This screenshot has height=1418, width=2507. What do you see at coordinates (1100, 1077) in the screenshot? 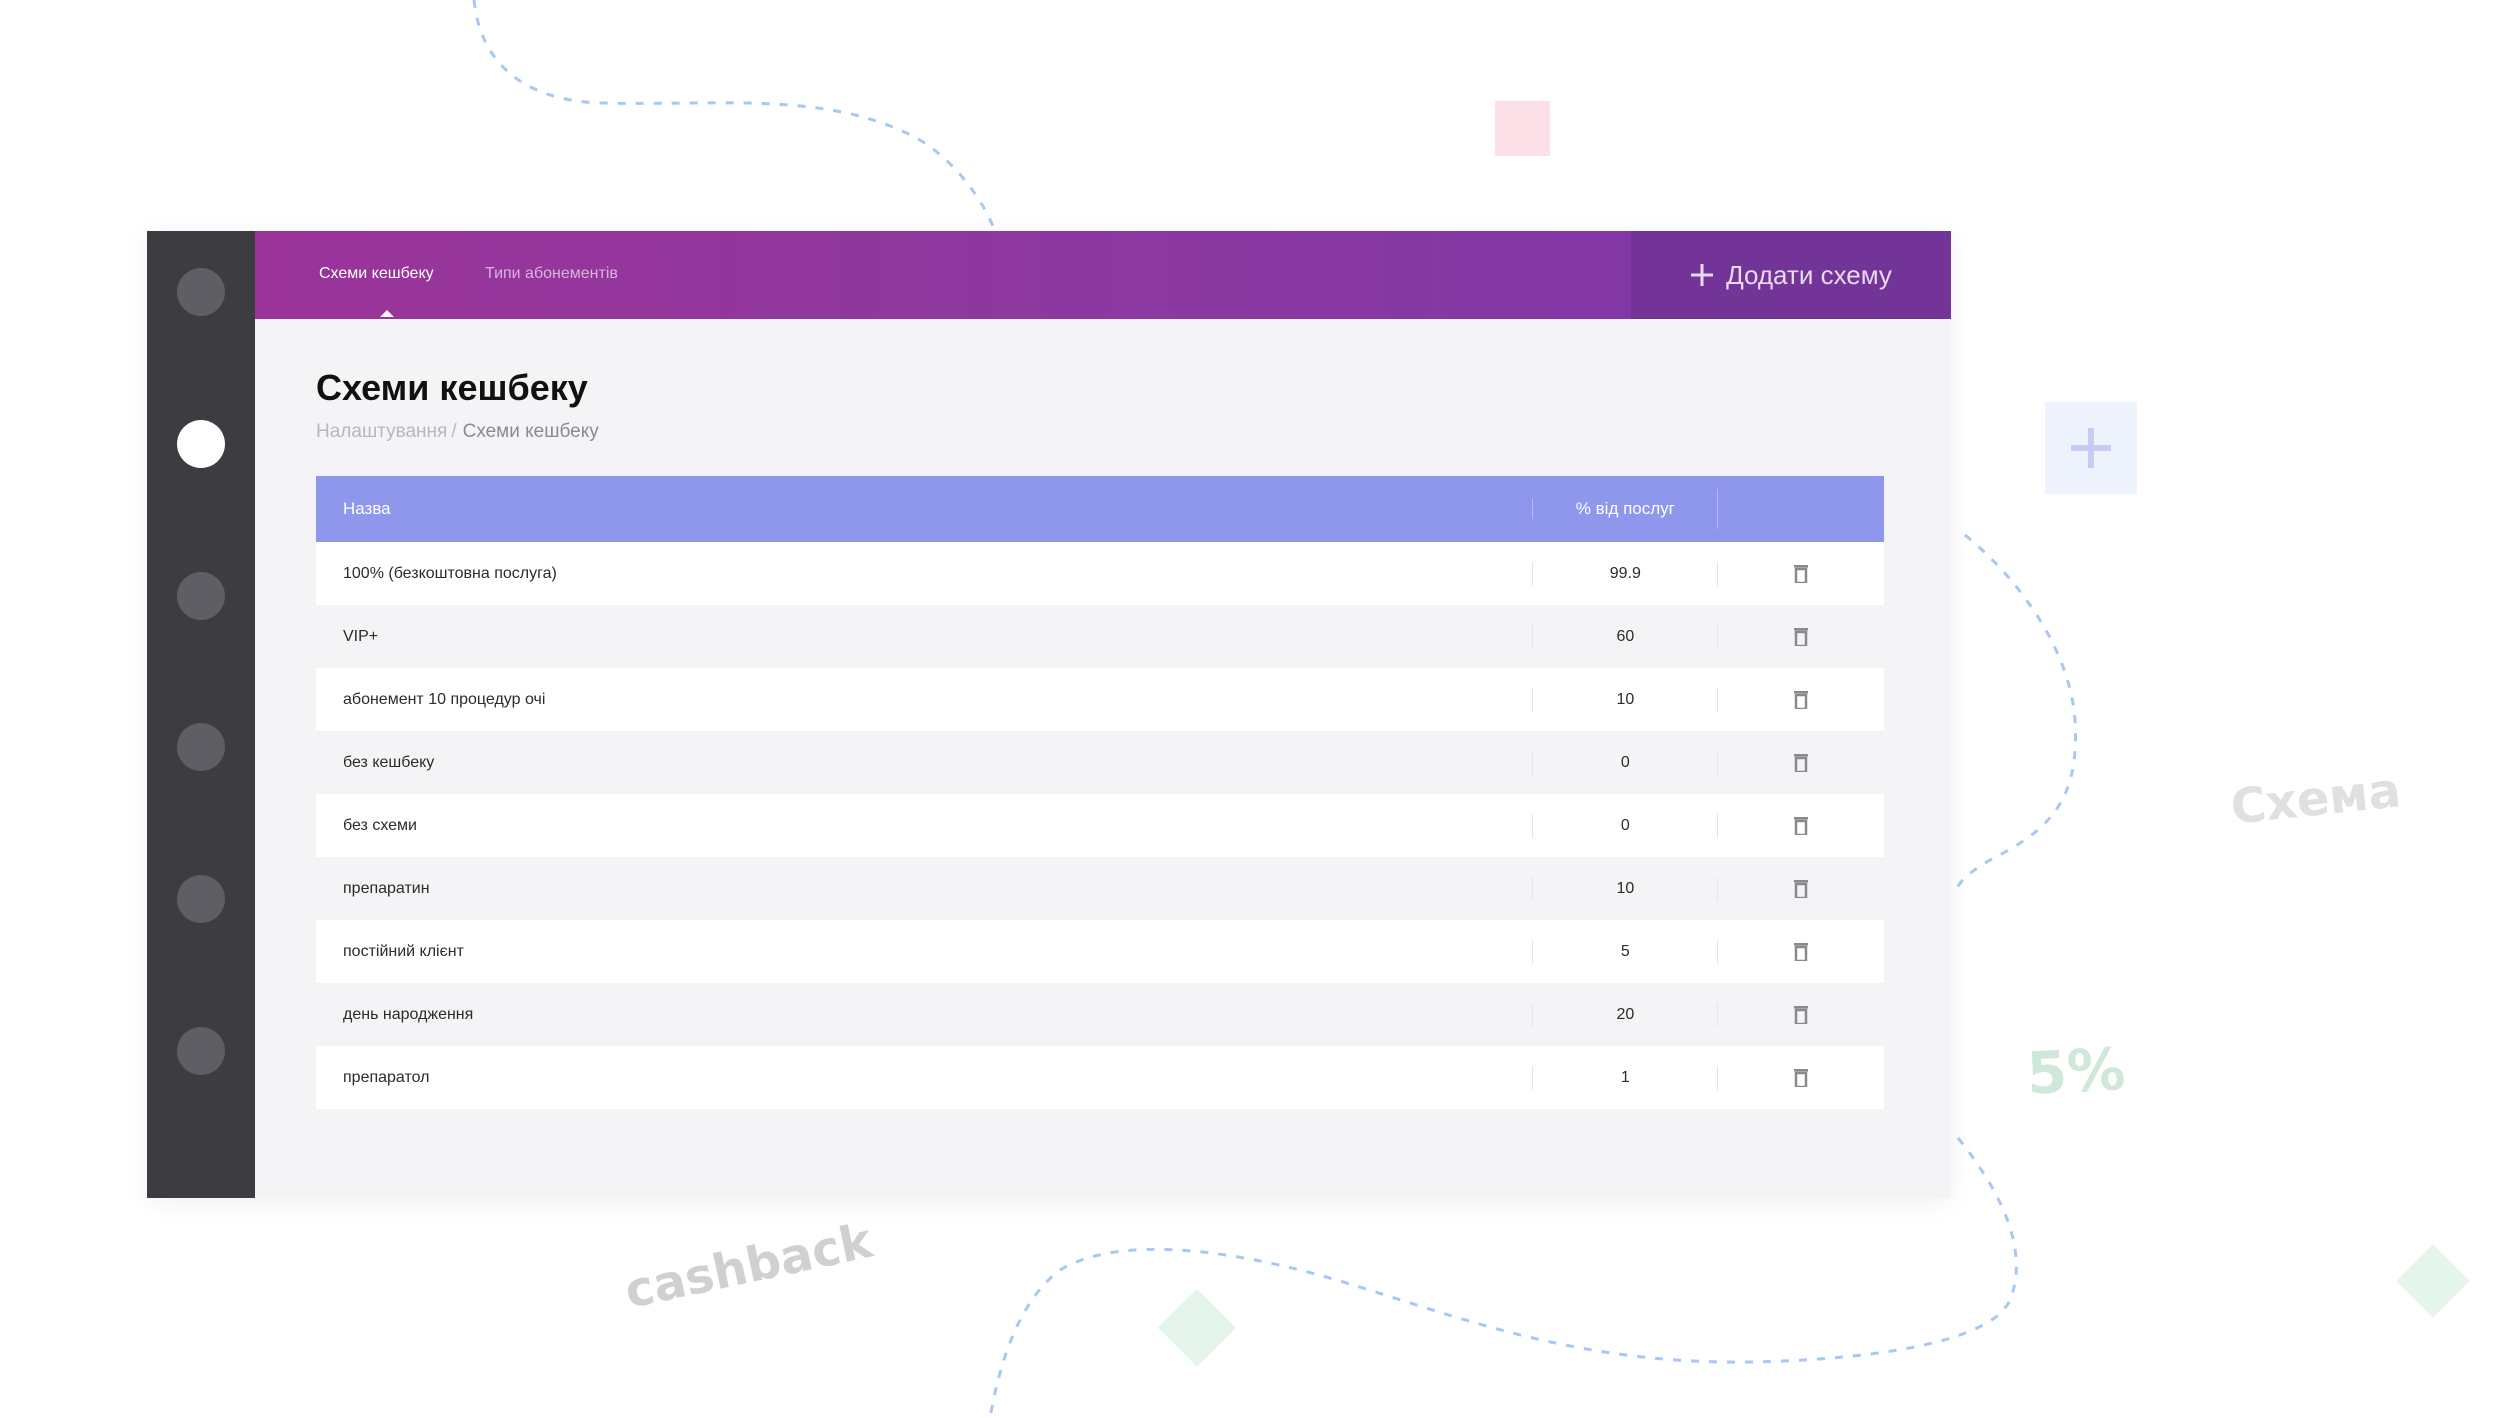
I see `table-row: препаратол 1` at bounding box center [1100, 1077].